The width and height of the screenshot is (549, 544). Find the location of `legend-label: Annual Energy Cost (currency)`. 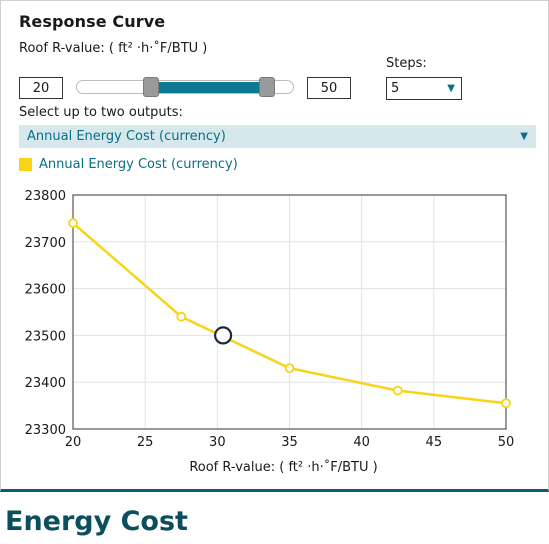

legend-label: Annual Energy Cost (currency) is located at coordinates (138, 164).